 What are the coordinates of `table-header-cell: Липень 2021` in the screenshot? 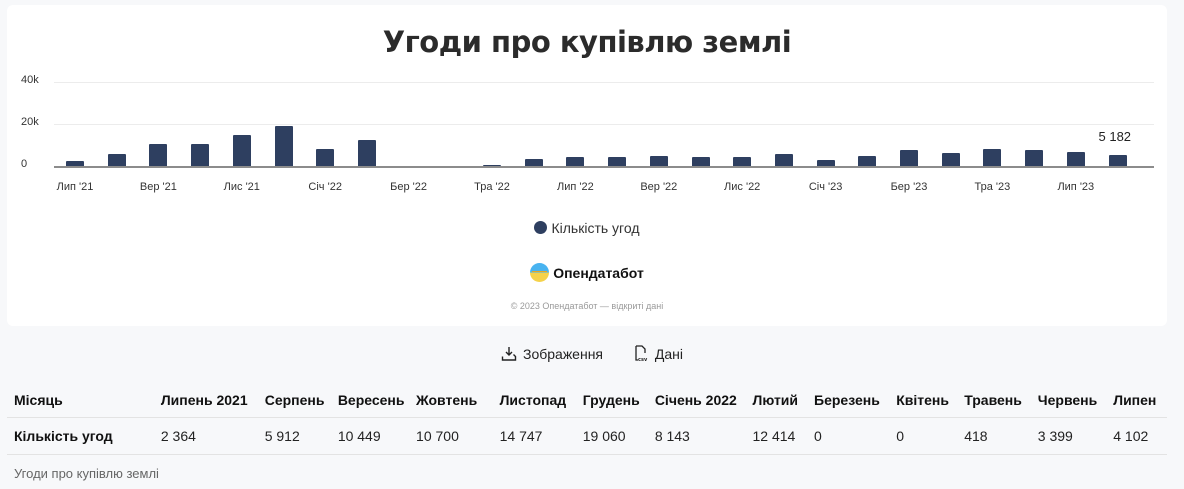 It's located at (205, 400).